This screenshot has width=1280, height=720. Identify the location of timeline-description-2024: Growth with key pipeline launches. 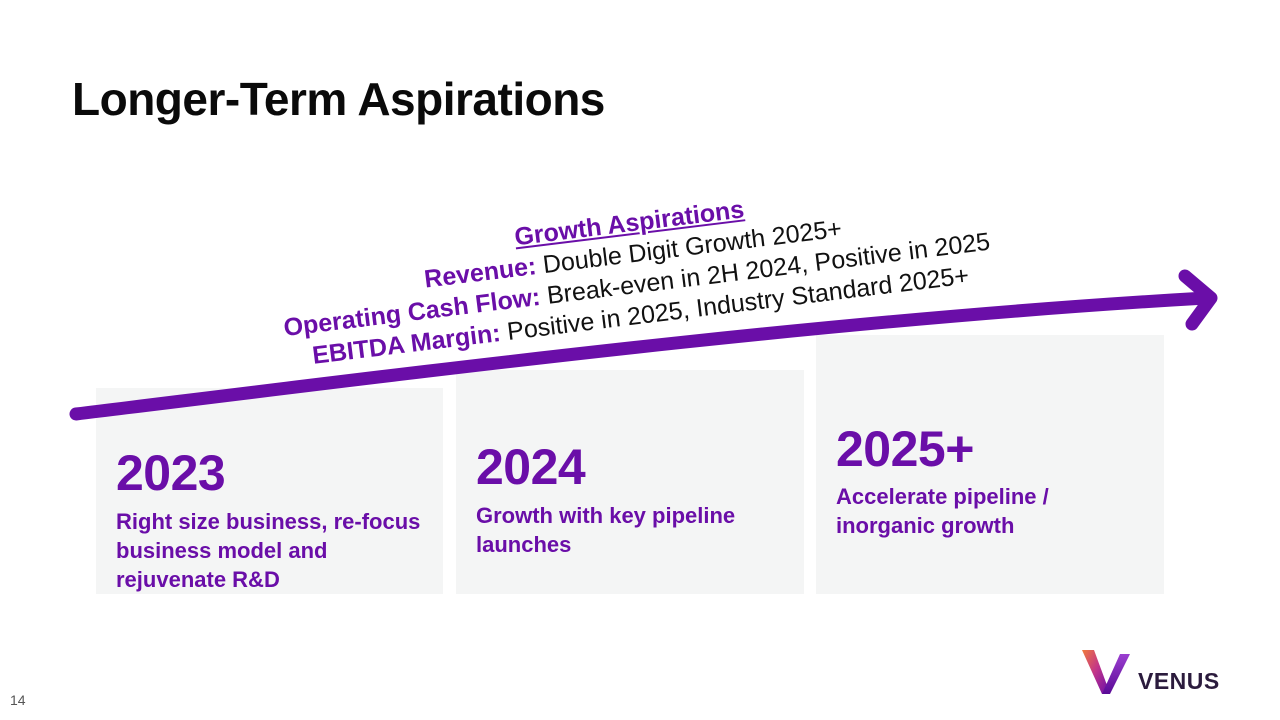
(606, 530).